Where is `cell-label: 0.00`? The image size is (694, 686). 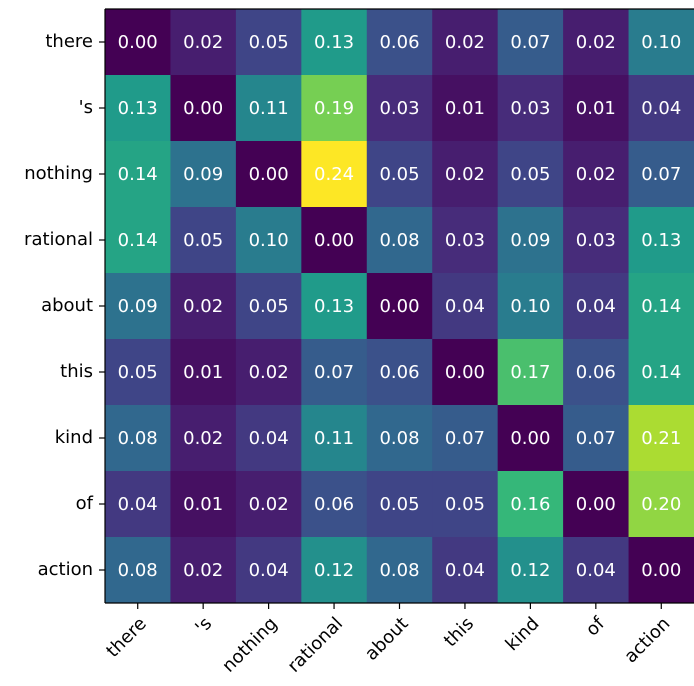
cell-label: 0.00 is located at coordinates (203, 108).